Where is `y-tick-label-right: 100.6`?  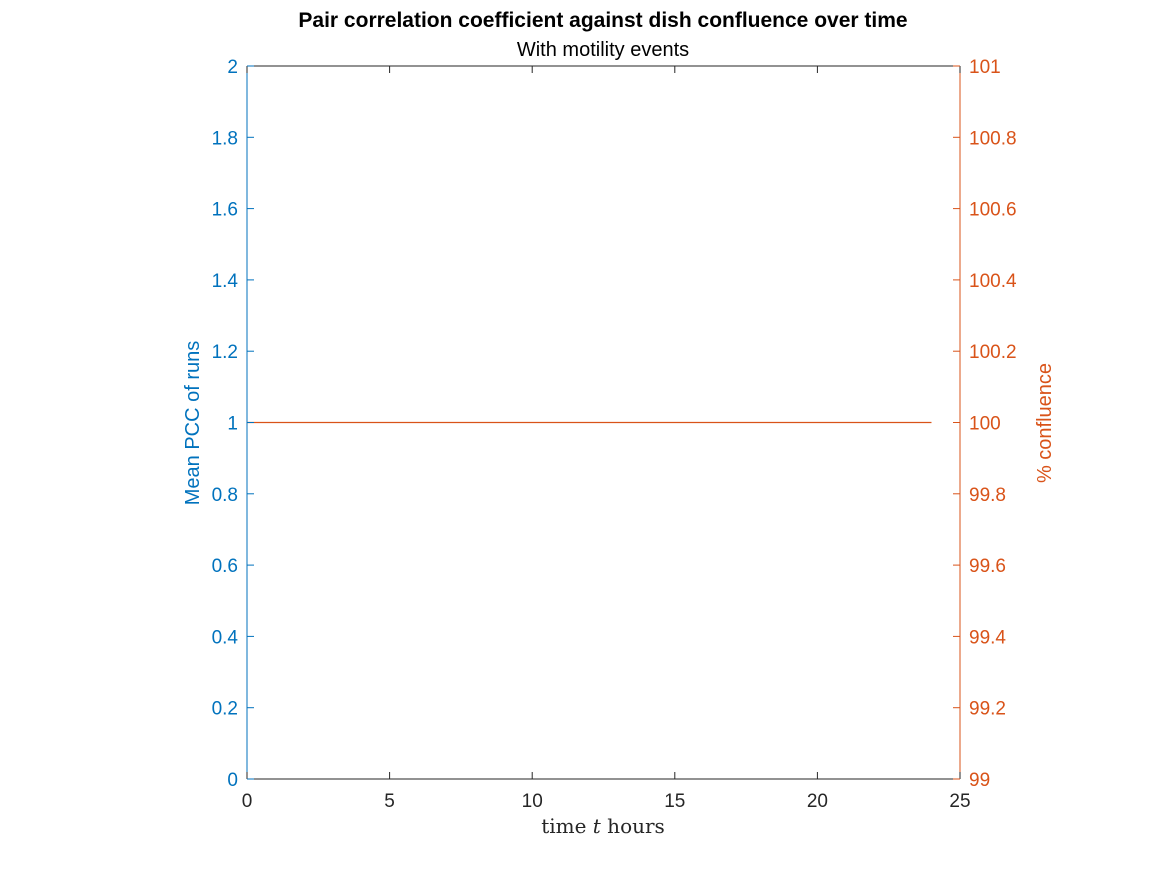
y-tick-label-right: 100.6 is located at coordinates (993, 210).